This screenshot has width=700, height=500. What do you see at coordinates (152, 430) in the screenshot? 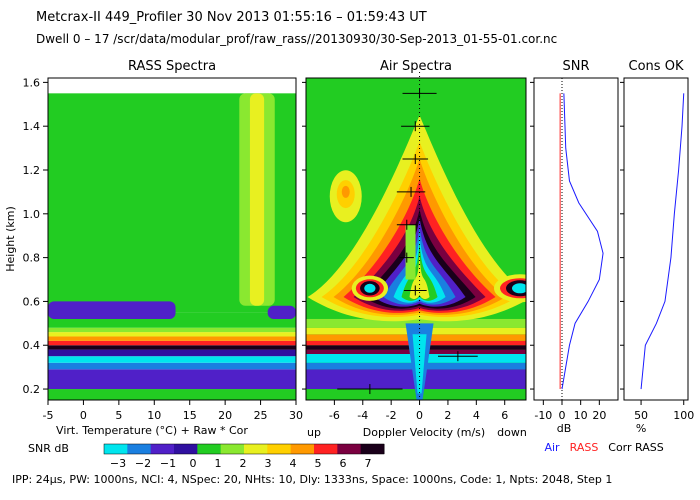
I see `rass-xlabel: Virt. Temperature (°C) + Raw * Cor` at bounding box center [152, 430].